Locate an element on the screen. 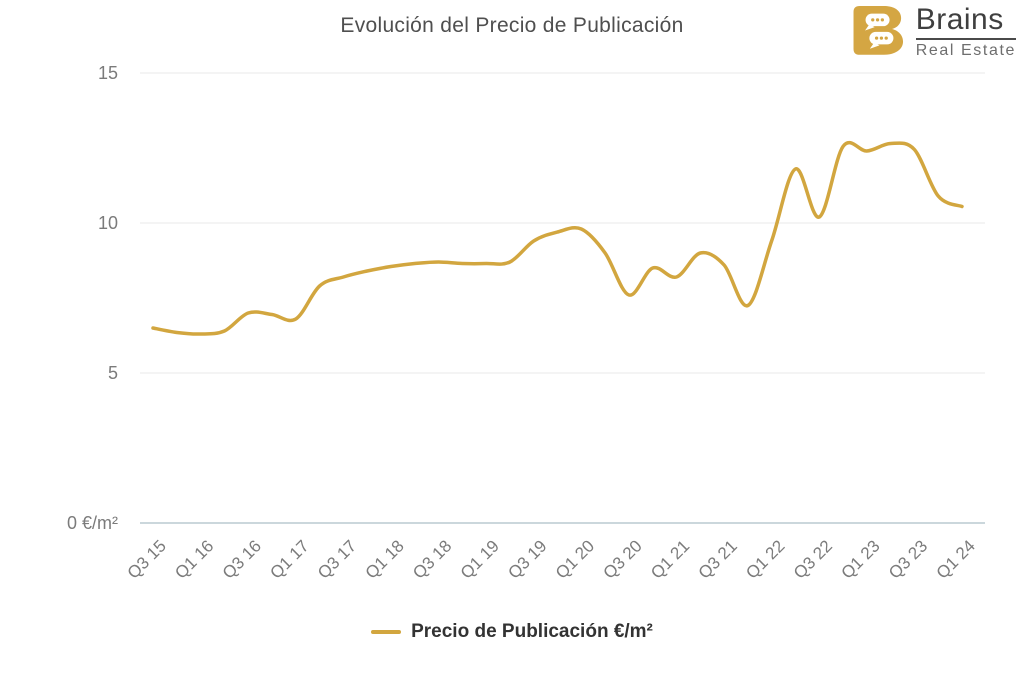 The image size is (1024, 683). legend-line-swatch is located at coordinates (386, 632).